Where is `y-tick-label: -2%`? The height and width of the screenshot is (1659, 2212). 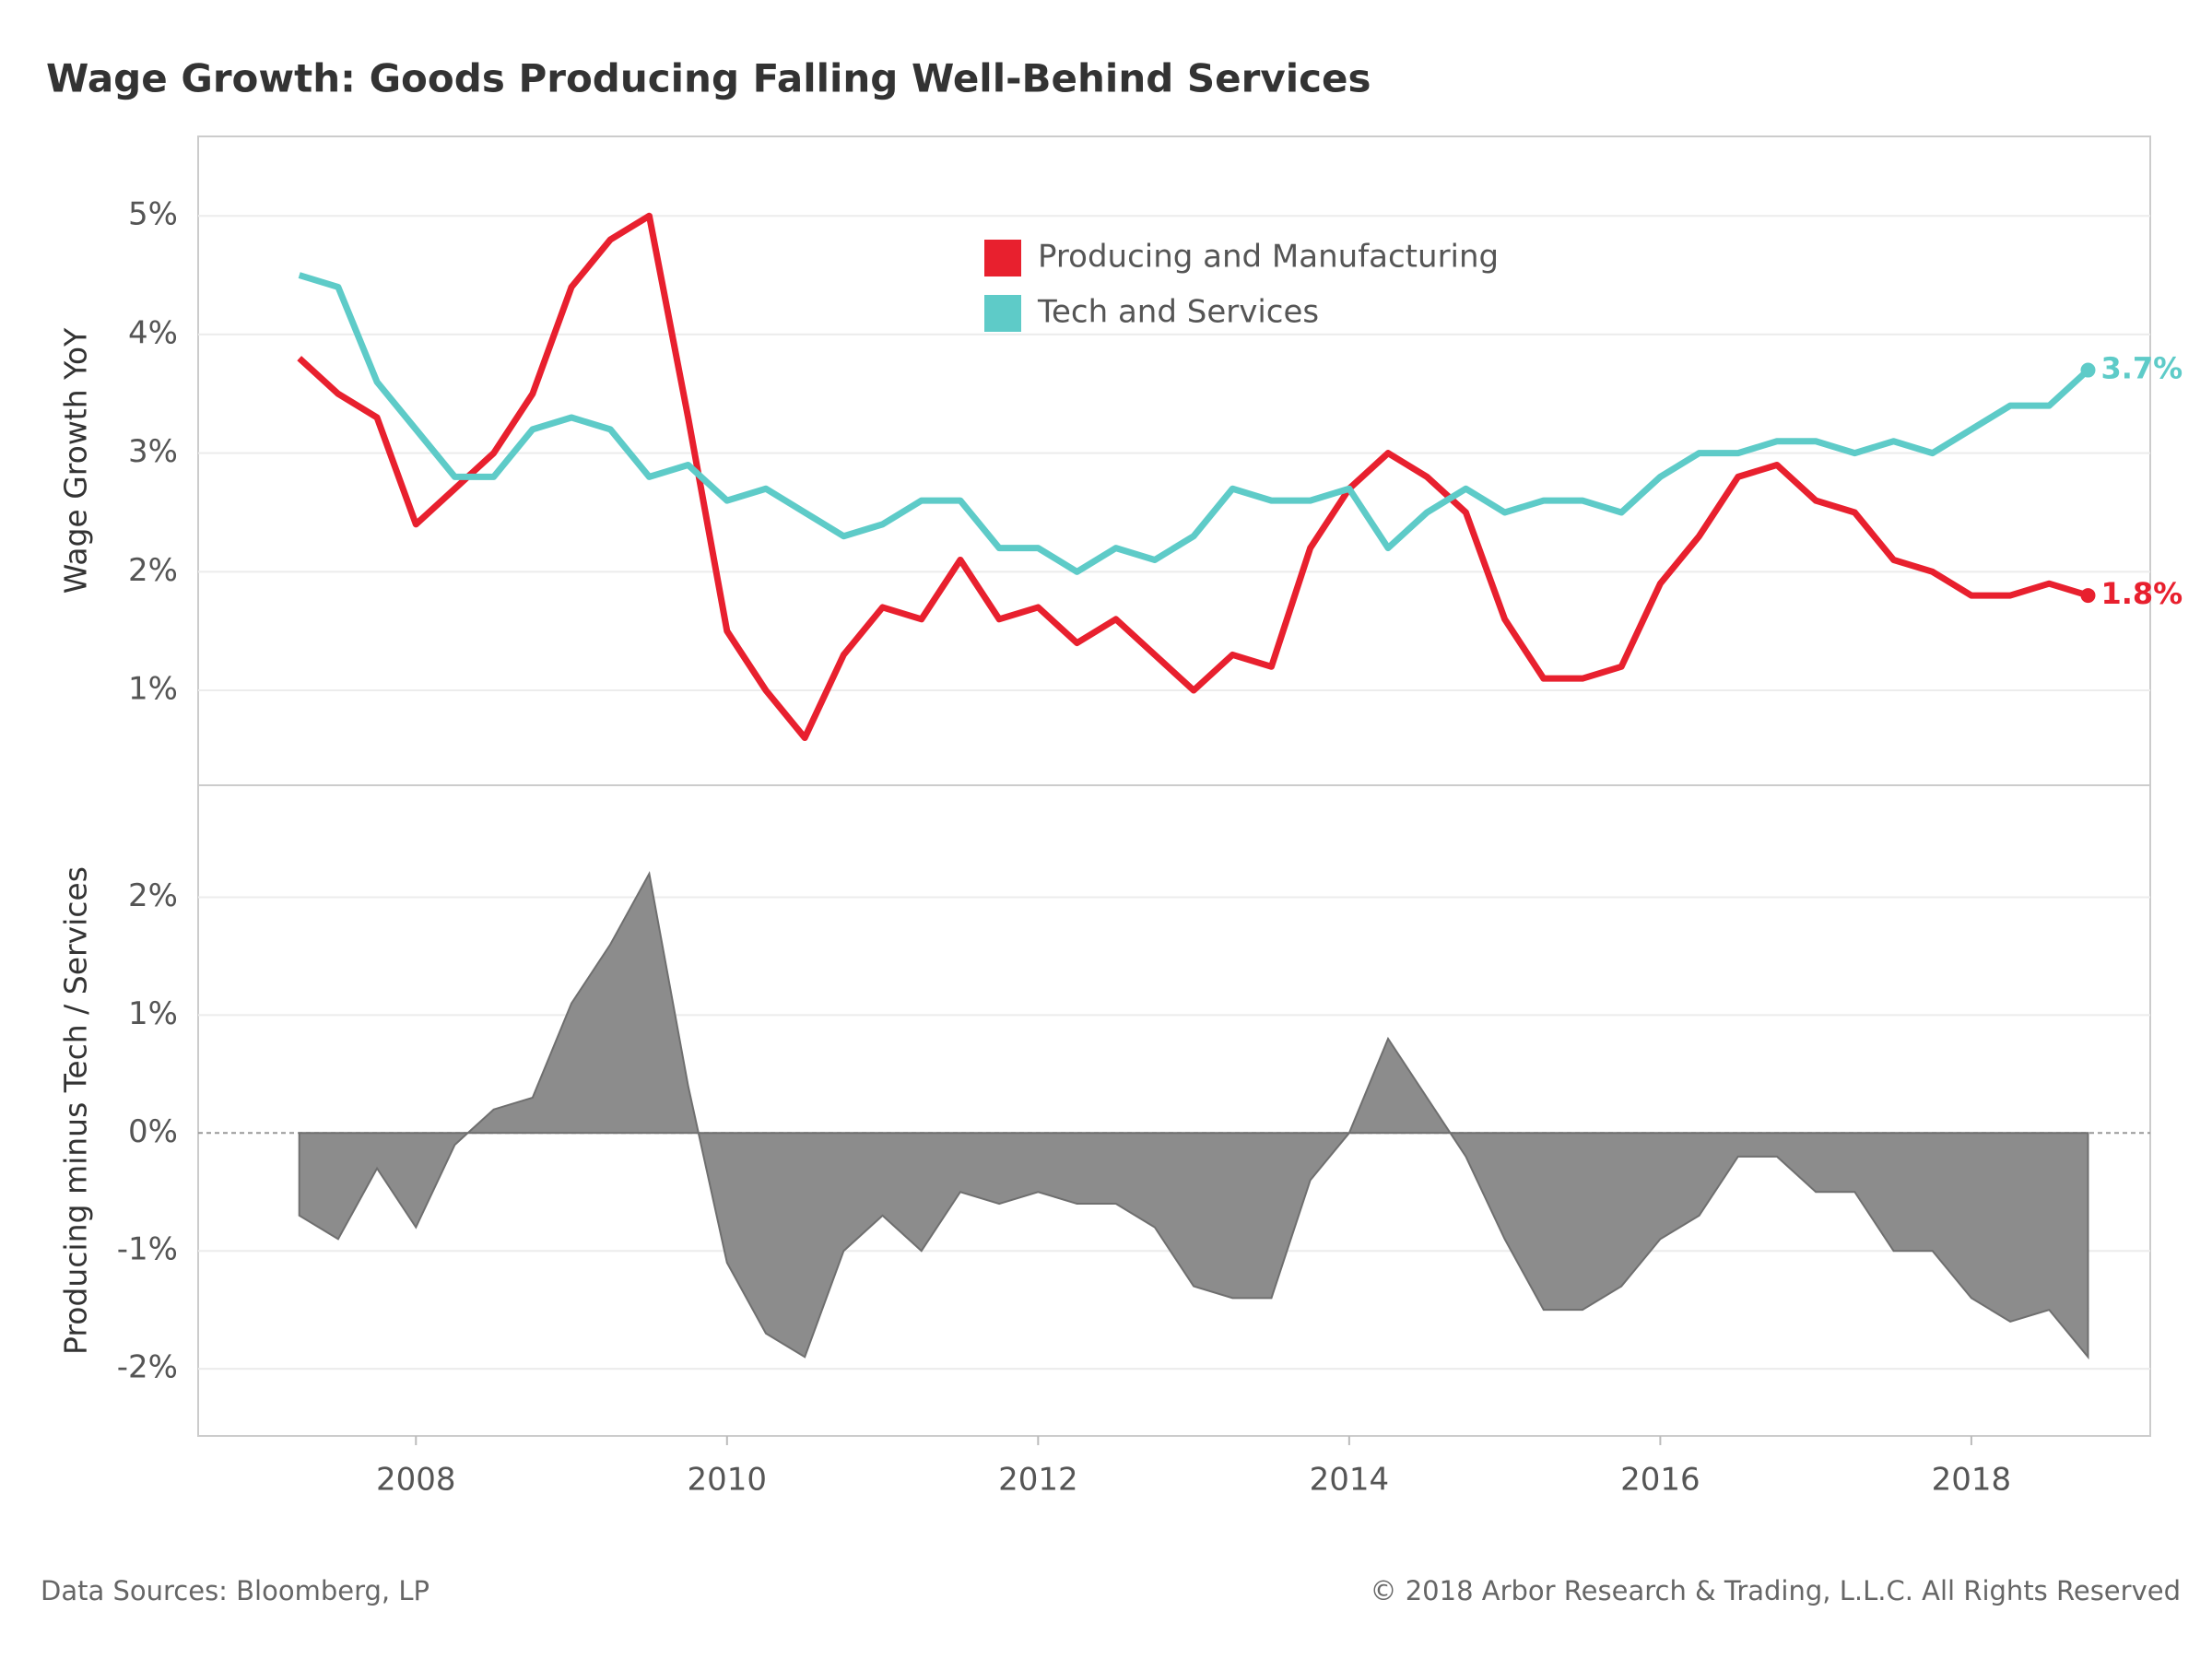 y-tick-label: -2% is located at coordinates (147, 1367).